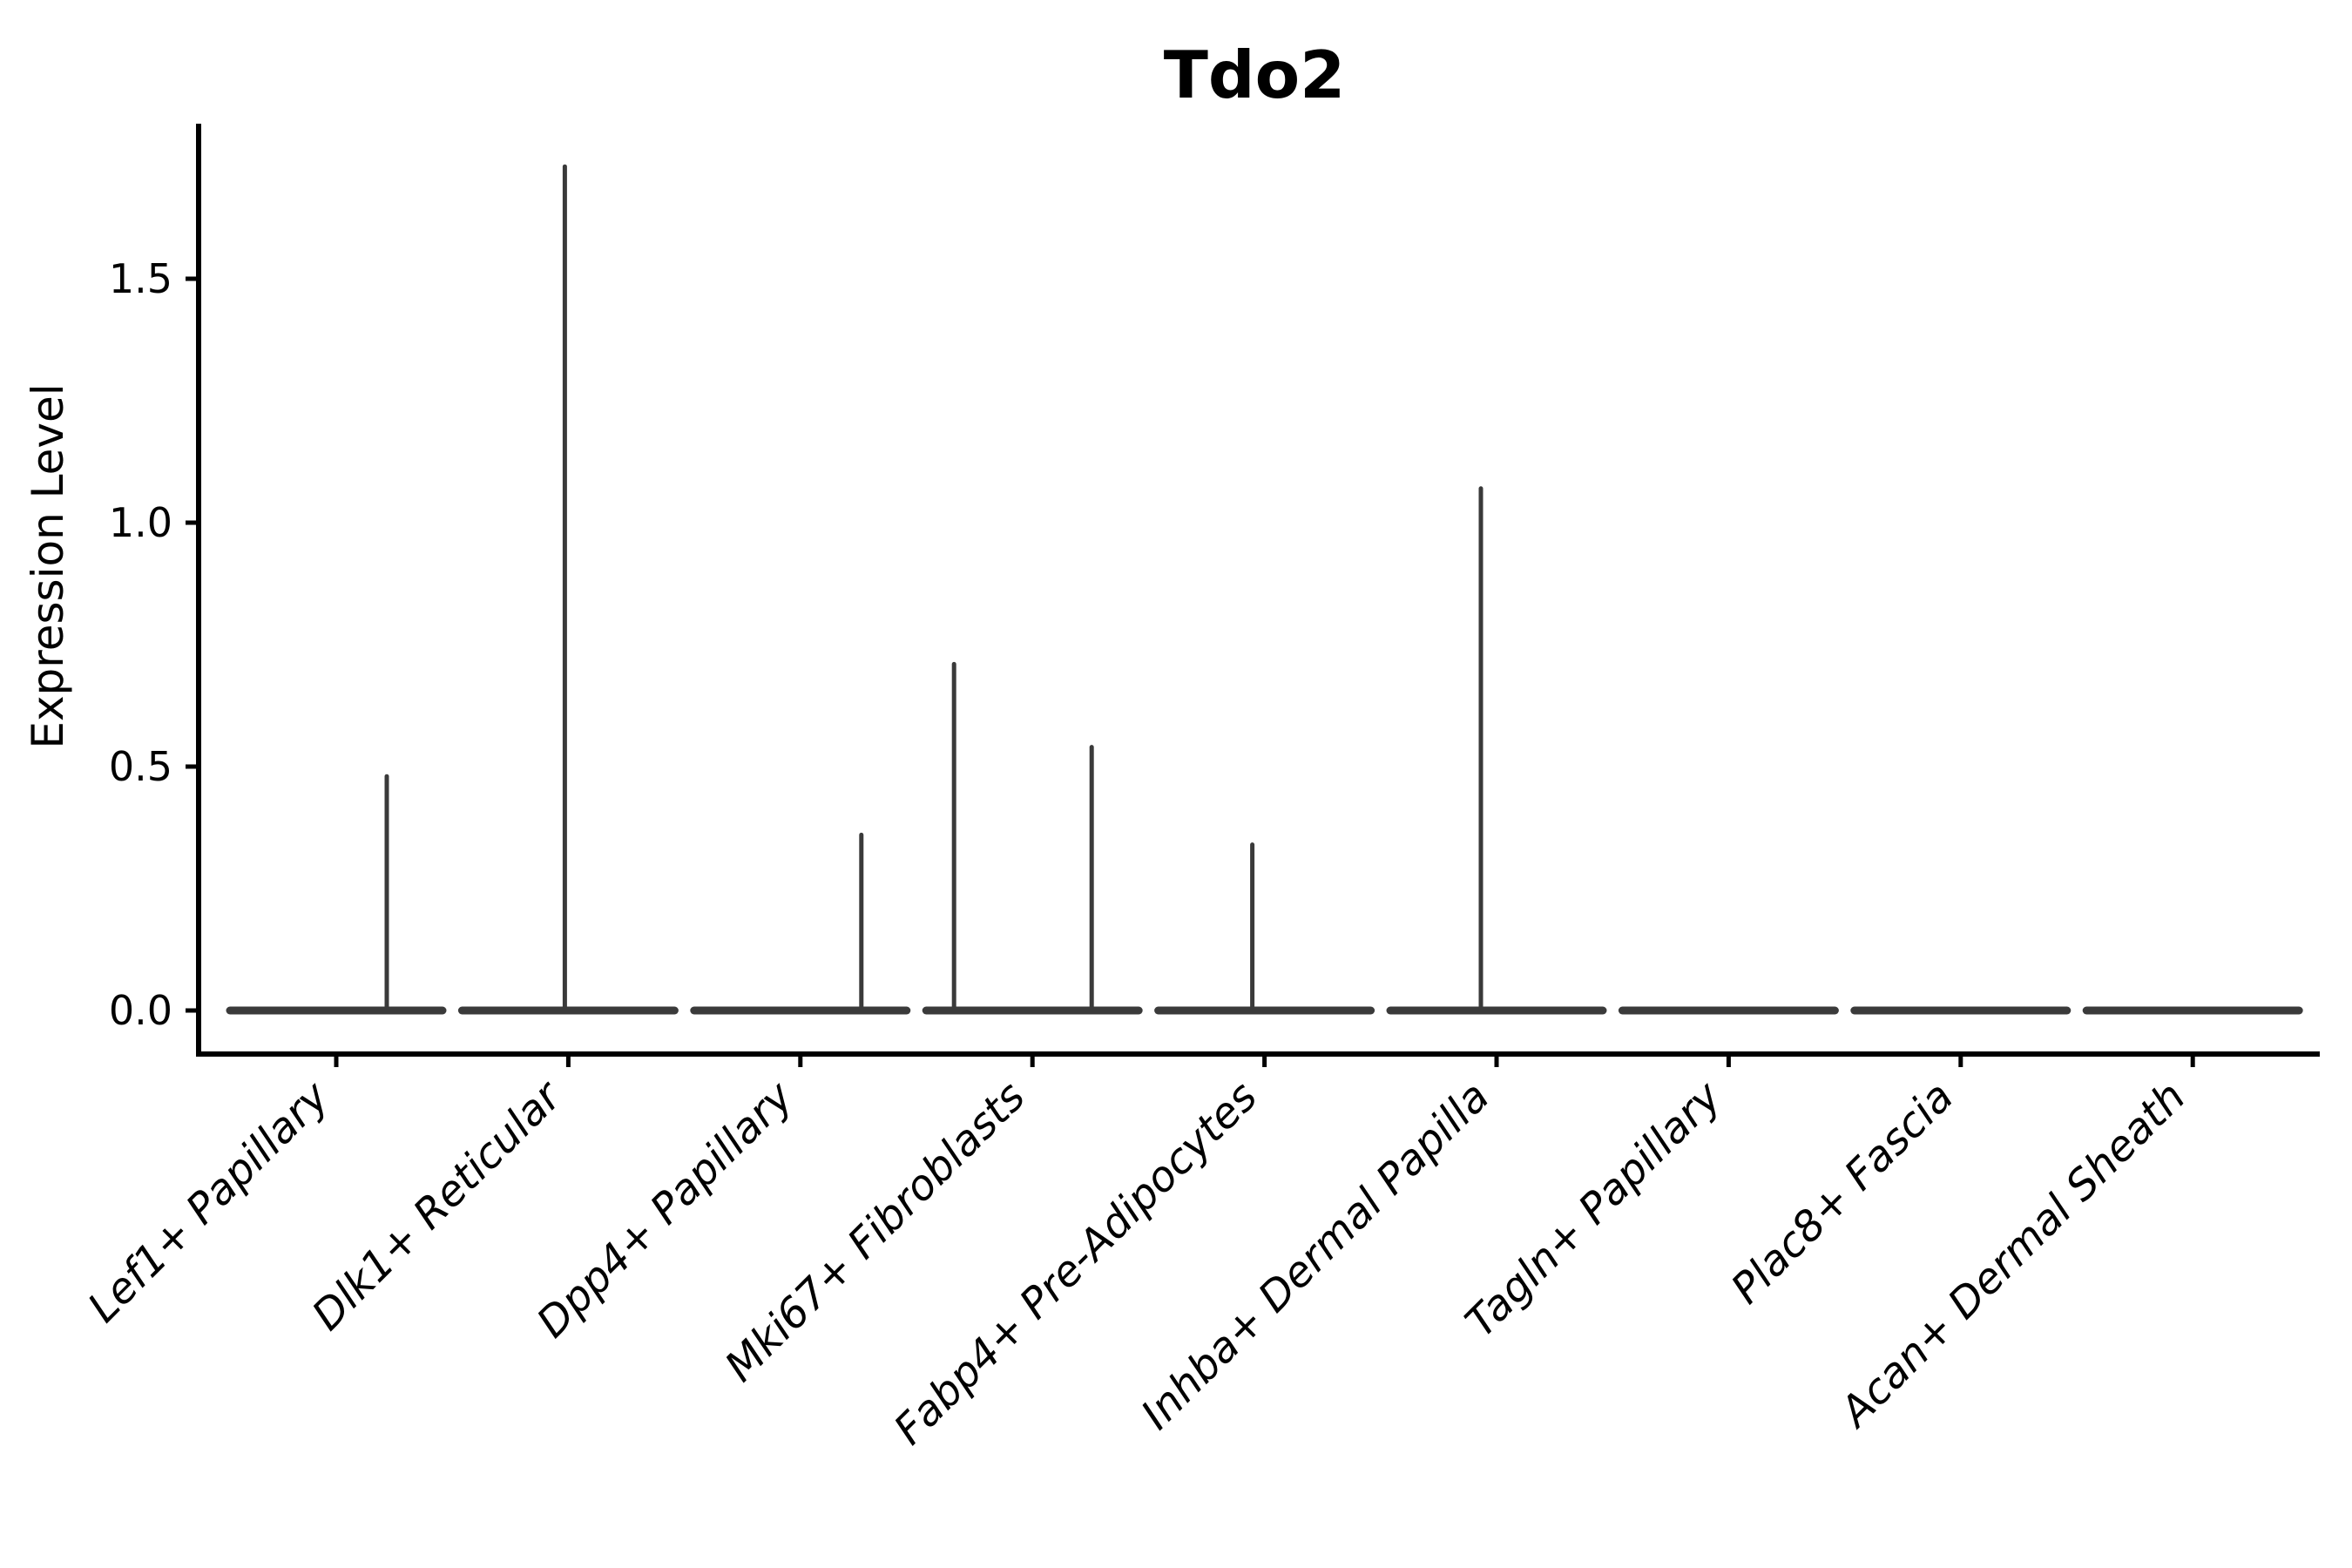 The height and width of the screenshot is (1568, 2352). What do you see at coordinates (140, 278) in the screenshot?
I see `y-tick-label: 1.5` at bounding box center [140, 278].